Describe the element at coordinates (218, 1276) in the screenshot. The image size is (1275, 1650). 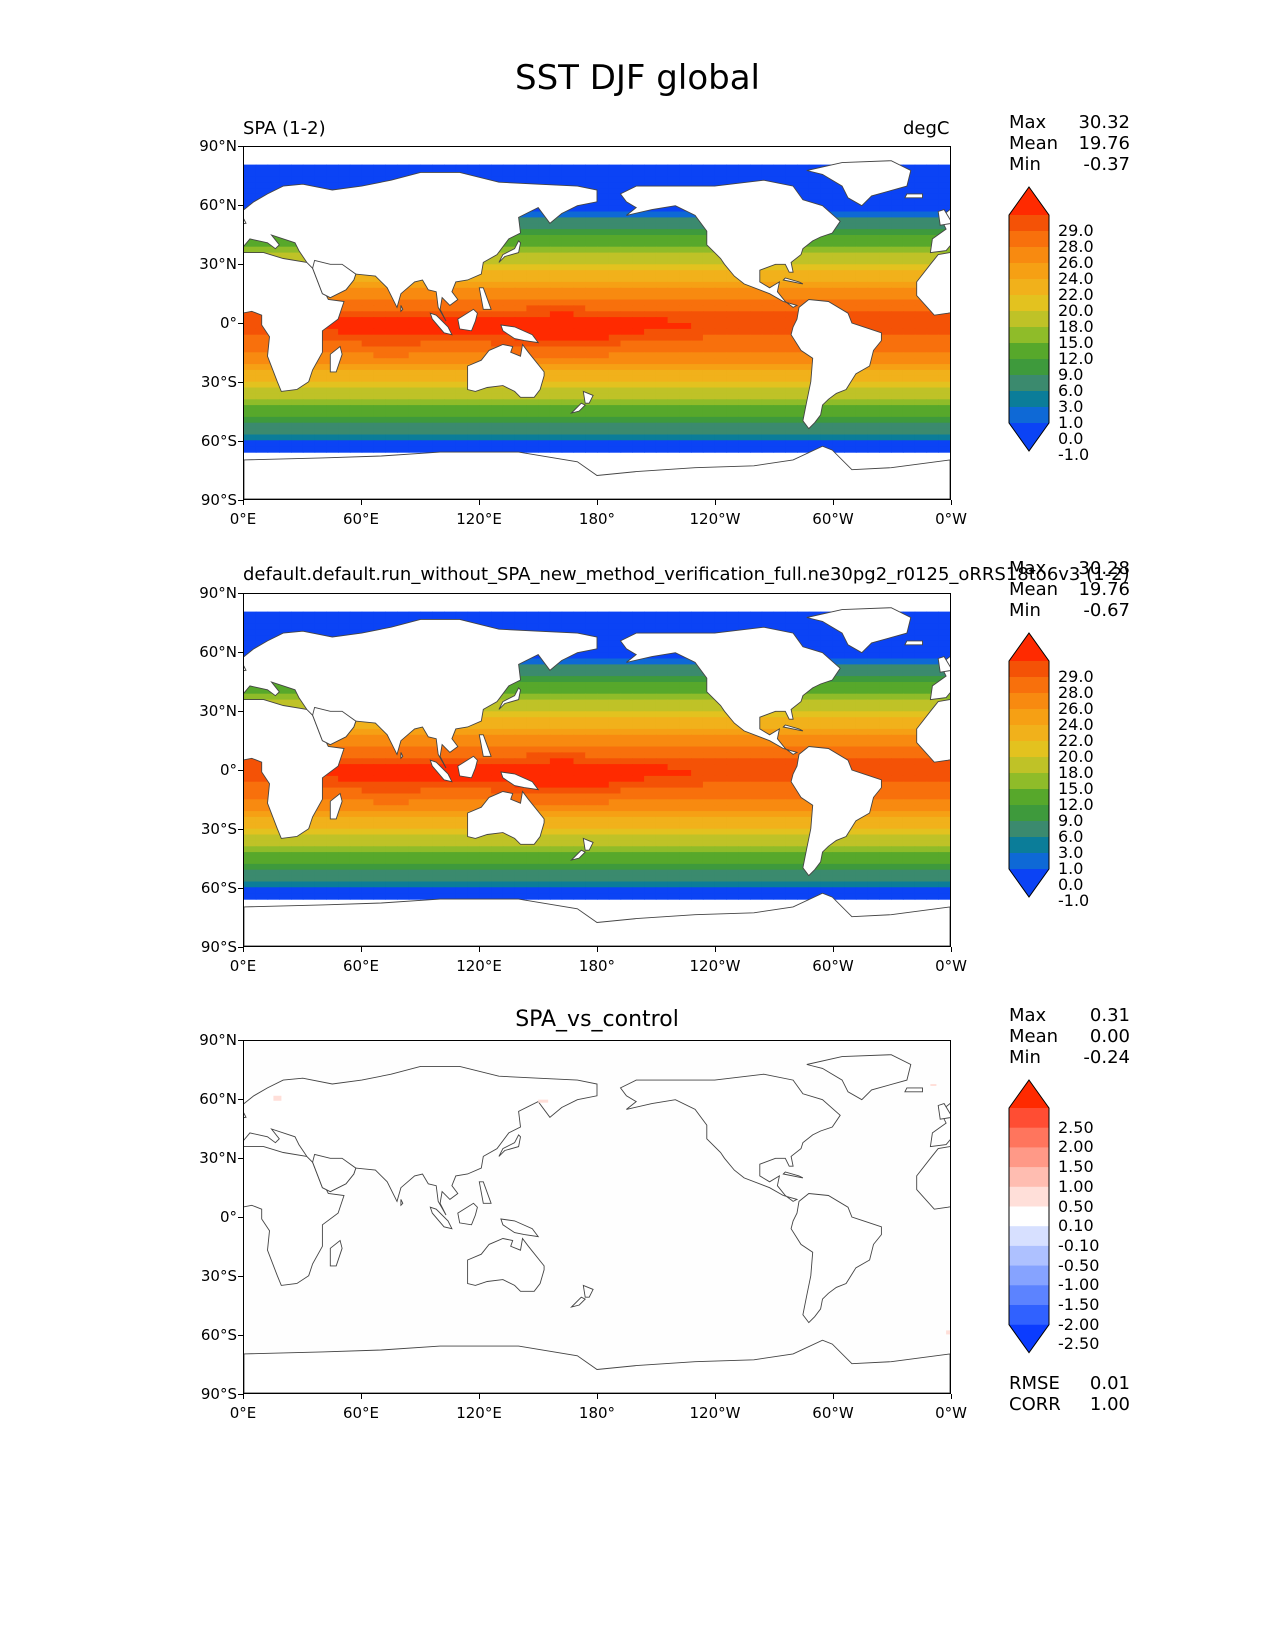
I see `lat-tick-label: 30°S` at that location.